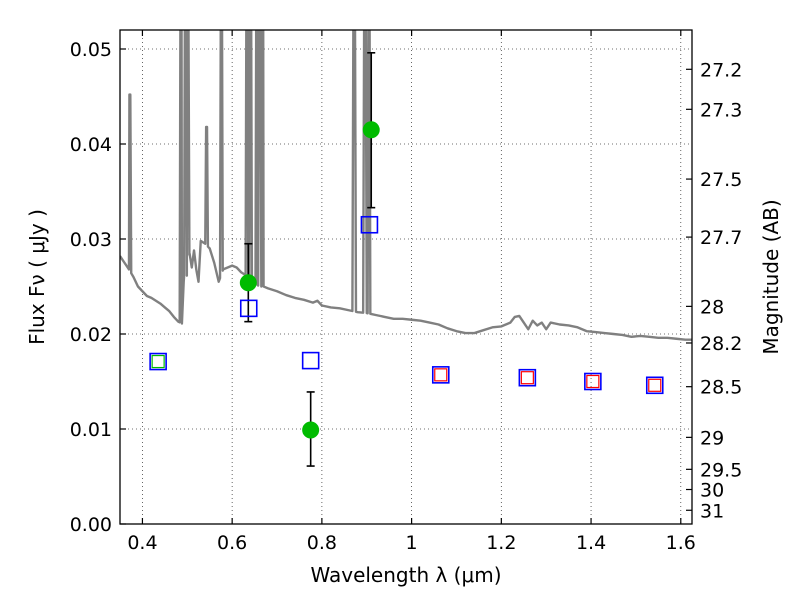 The width and height of the screenshot is (800, 600). Describe the element at coordinates (681, 543) in the screenshot. I see `x-tick-label: 1.6` at that location.